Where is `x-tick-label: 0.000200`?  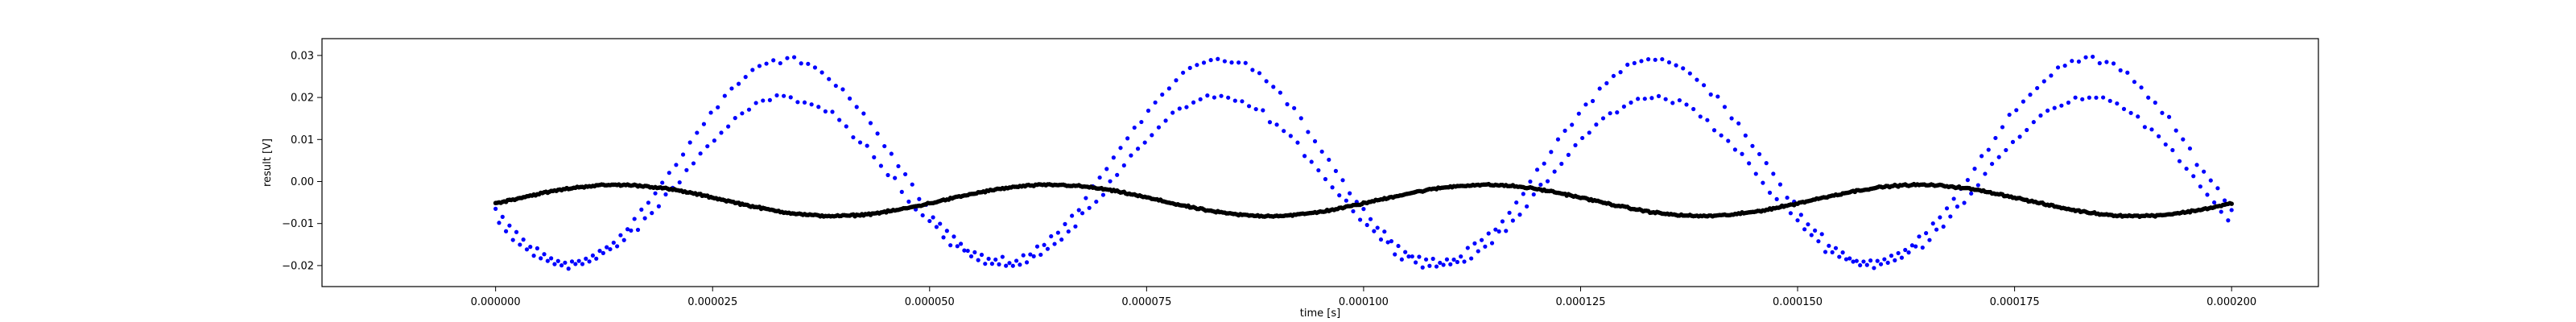
x-tick-label: 0.000200 is located at coordinates (2231, 302).